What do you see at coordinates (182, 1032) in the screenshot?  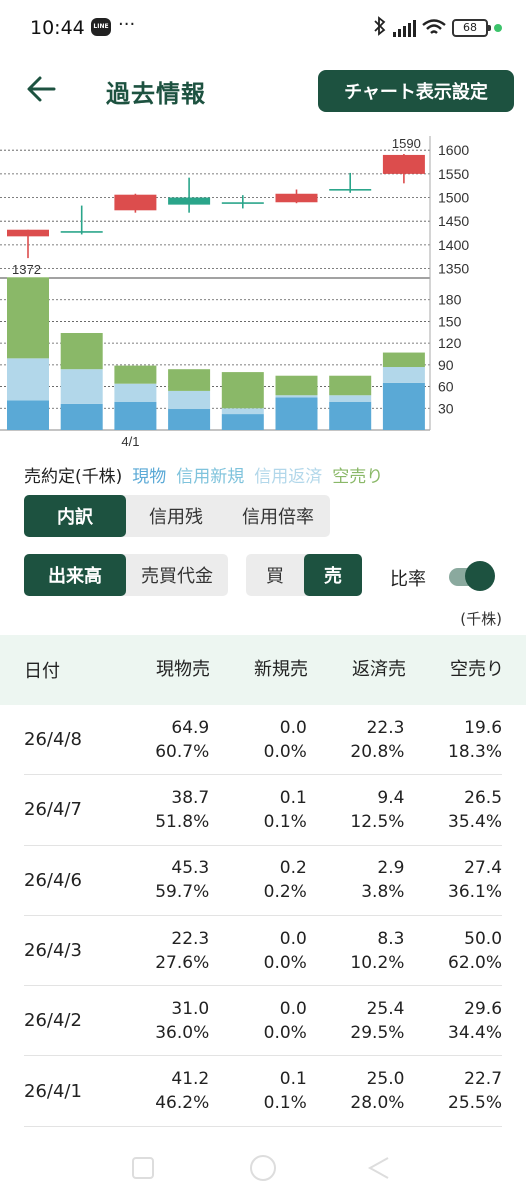 I see `cell-percent: 36.0%` at bounding box center [182, 1032].